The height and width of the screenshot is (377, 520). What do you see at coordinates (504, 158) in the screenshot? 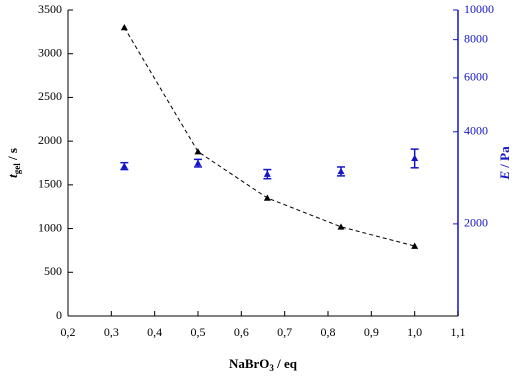
I see `y2-label-rest: / Pa` at bounding box center [504, 158].